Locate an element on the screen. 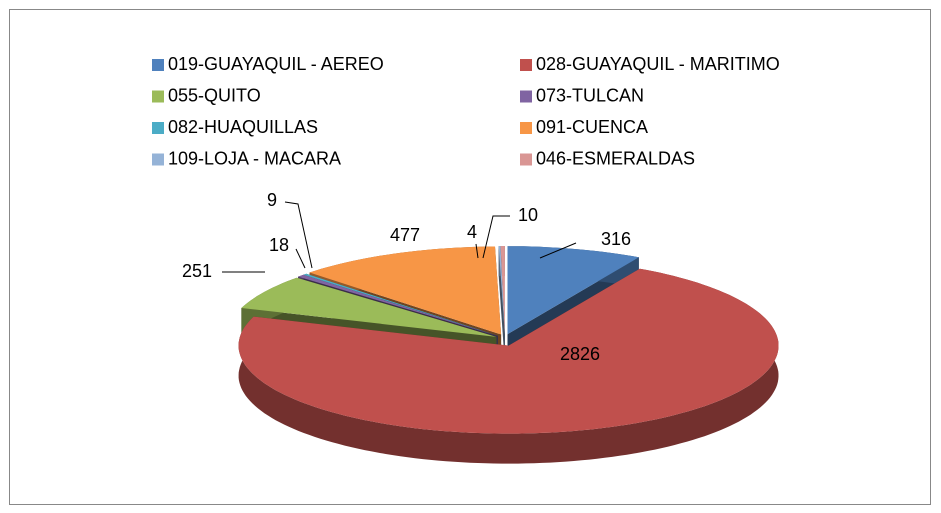 This screenshot has height=513, width=941. data-label: 2826 is located at coordinates (580, 354).